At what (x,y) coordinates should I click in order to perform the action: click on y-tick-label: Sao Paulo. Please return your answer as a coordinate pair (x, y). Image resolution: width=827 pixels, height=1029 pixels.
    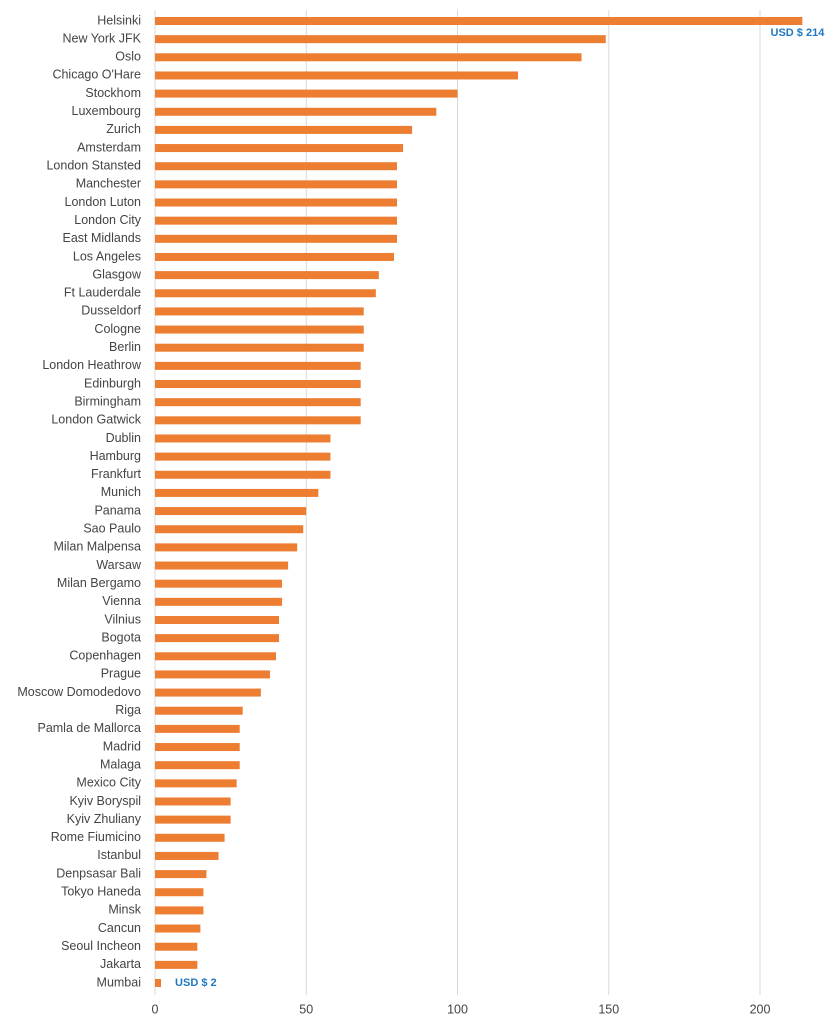
    Looking at the image, I should click on (112, 529).